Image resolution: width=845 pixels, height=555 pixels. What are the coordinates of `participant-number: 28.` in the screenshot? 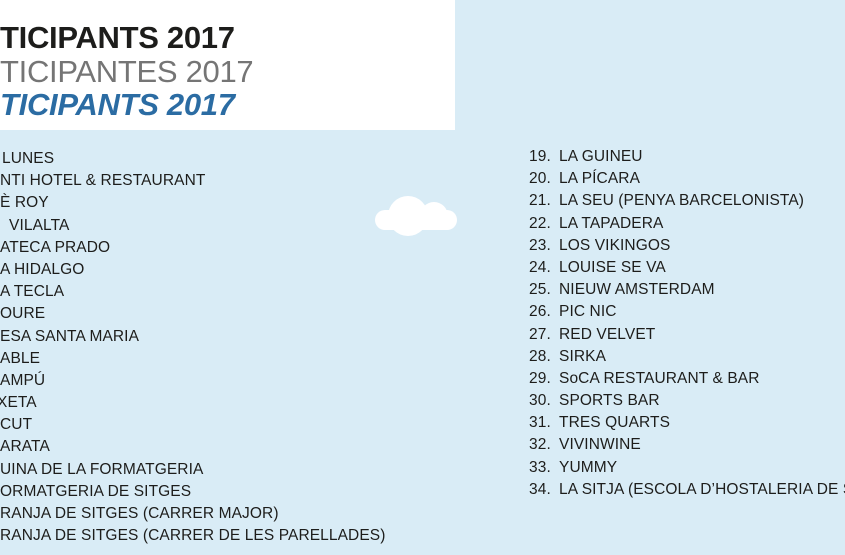 It's located at (540, 356).